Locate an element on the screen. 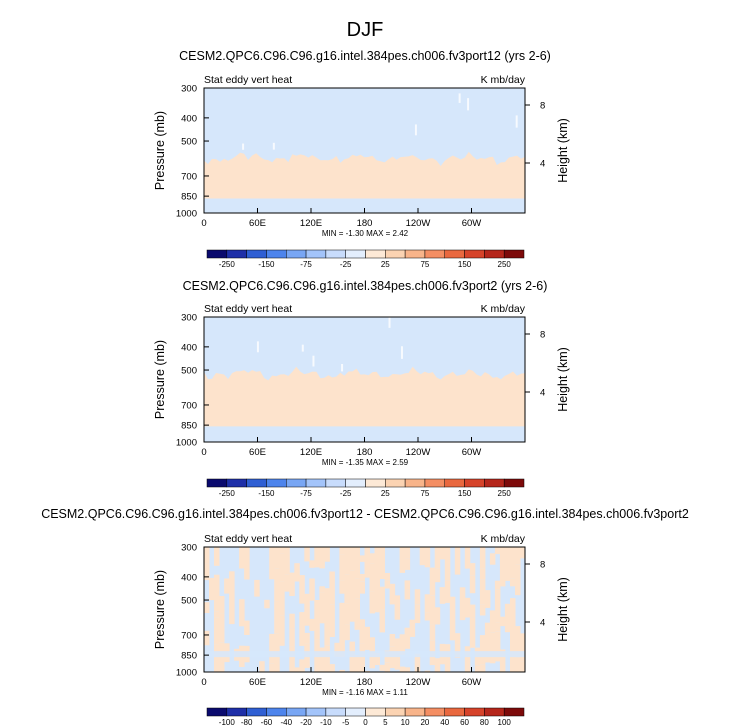 The image size is (730, 727). colorbar-label: 100 is located at coordinates (505, 722).